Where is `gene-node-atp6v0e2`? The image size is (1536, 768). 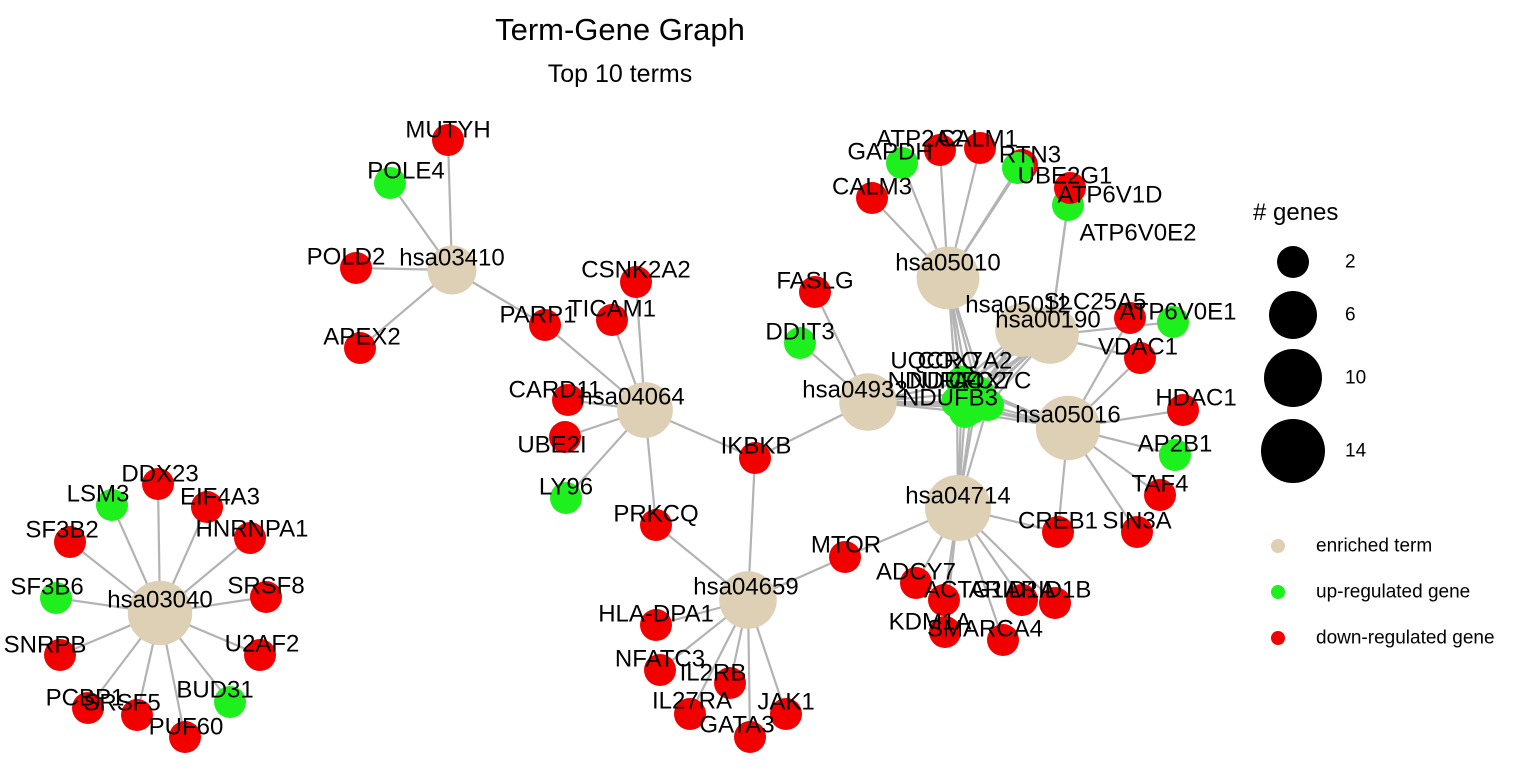
gene-node-atp6v0e2 is located at coordinates (1070, 188).